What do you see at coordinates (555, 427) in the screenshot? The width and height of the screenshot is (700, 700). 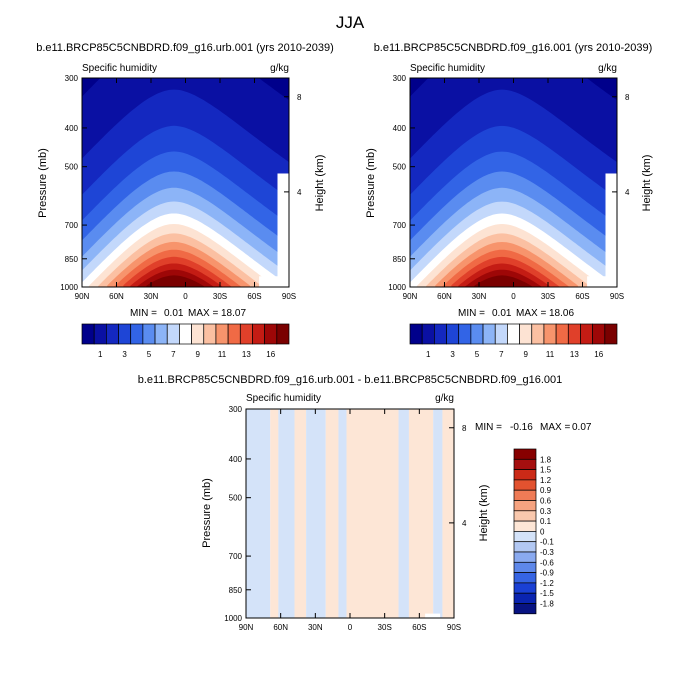 I see `diff-max-label: MAX =` at bounding box center [555, 427].